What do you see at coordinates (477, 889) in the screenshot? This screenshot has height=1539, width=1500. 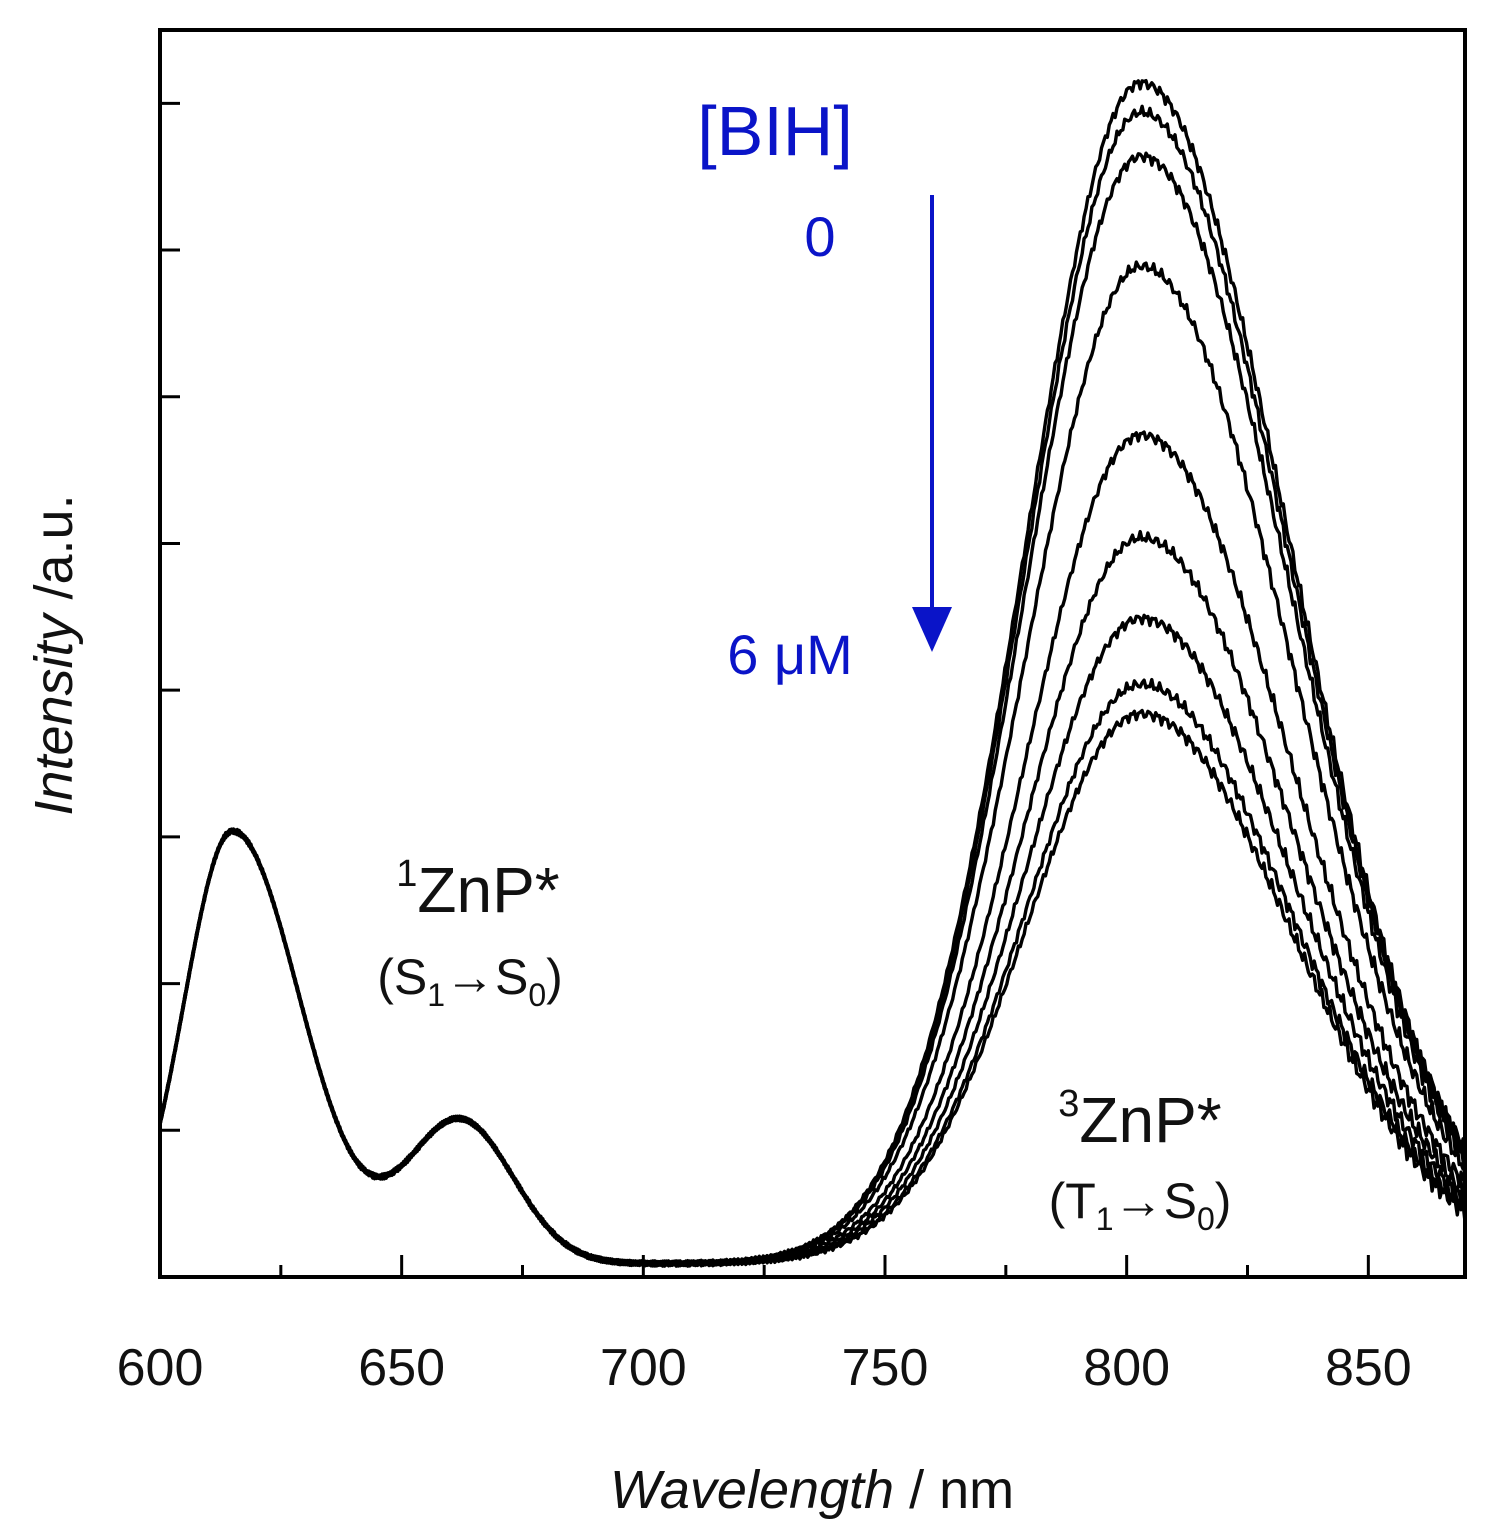 I see `singlet-label: 1ZnP*` at bounding box center [477, 889].